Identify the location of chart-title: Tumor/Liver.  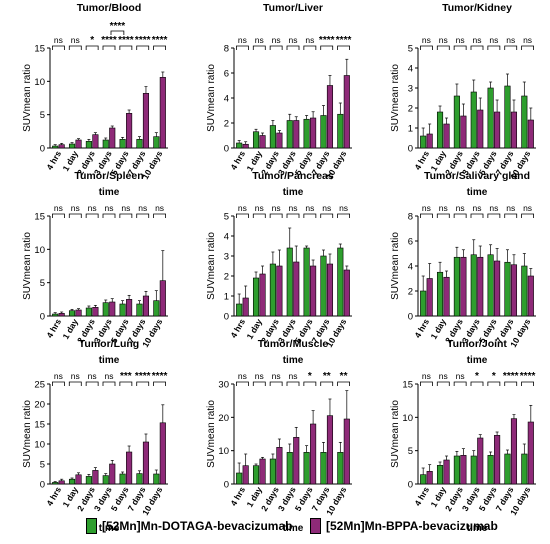
(293, 8).